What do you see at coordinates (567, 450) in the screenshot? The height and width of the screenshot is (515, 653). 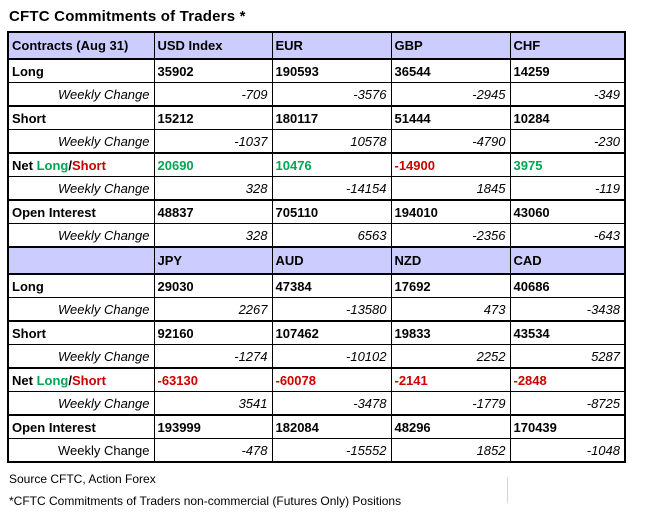 I see `weekly-change-cell: -1048` at bounding box center [567, 450].